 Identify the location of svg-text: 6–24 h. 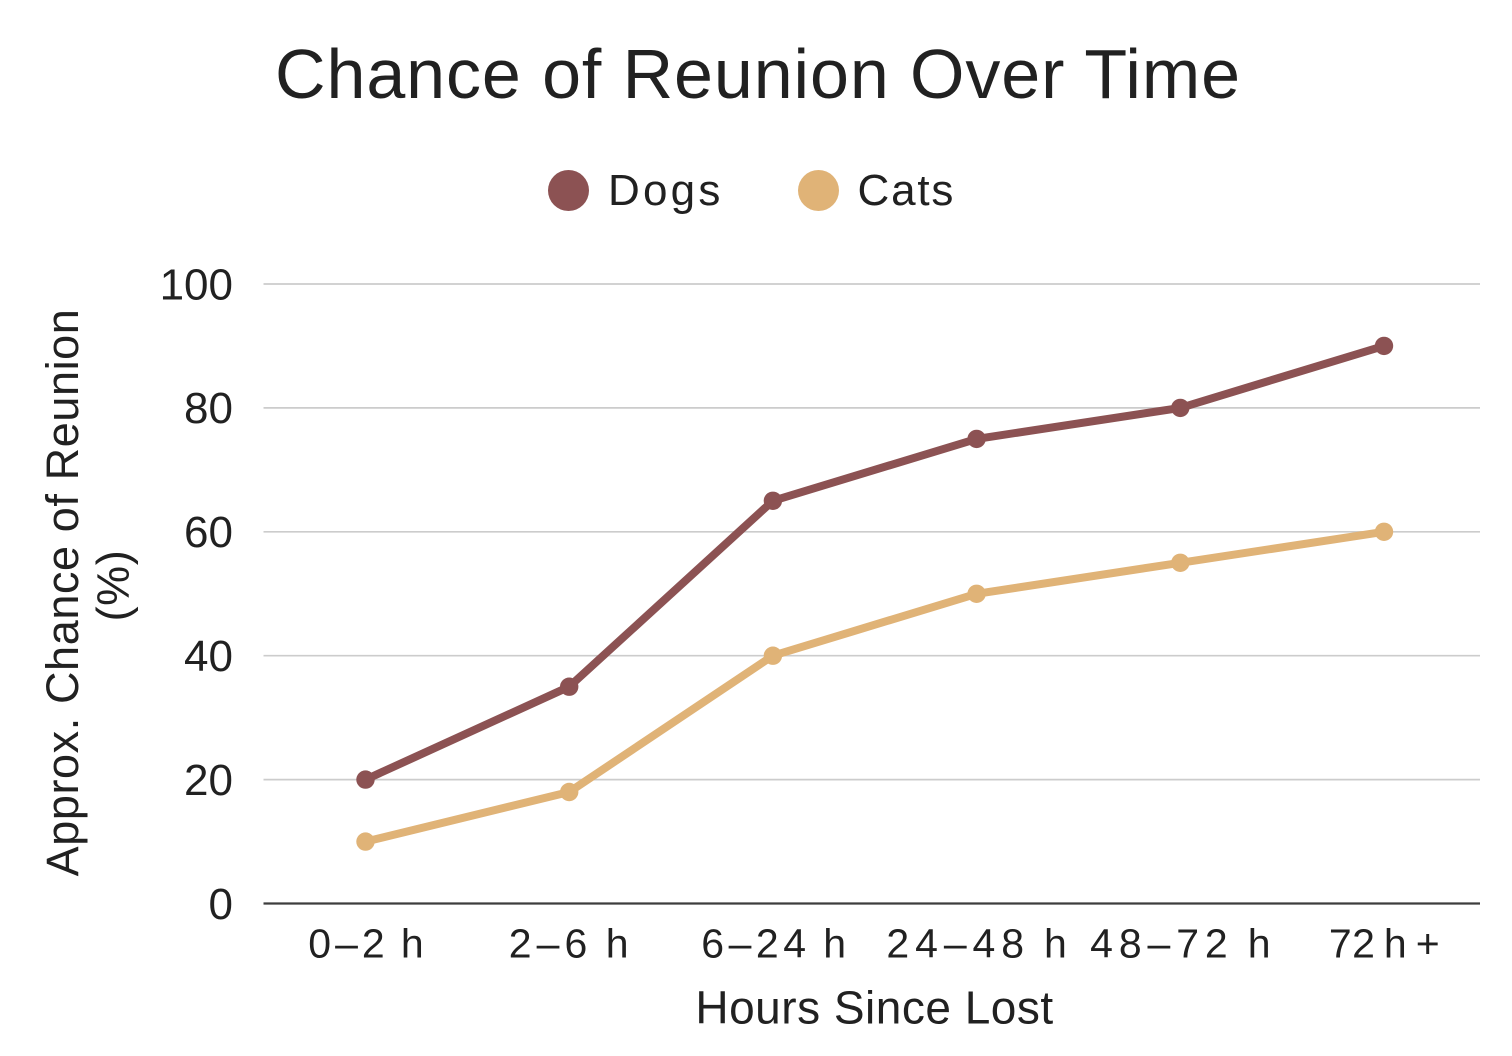
(775, 944).